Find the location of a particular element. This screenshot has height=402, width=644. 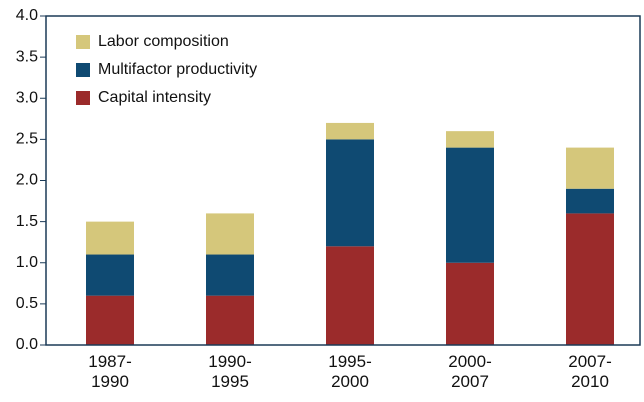

x-tick-label: 1987- 1990 is located at coordinates (110, 371).